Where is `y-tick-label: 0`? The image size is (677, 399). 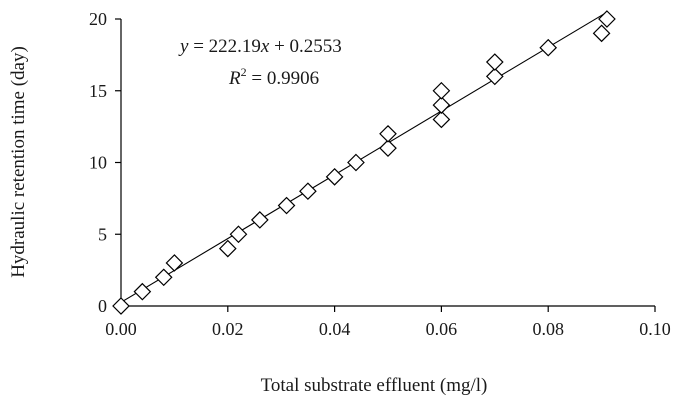
y-tick-label: 0 is located at coordinates (102, 306).